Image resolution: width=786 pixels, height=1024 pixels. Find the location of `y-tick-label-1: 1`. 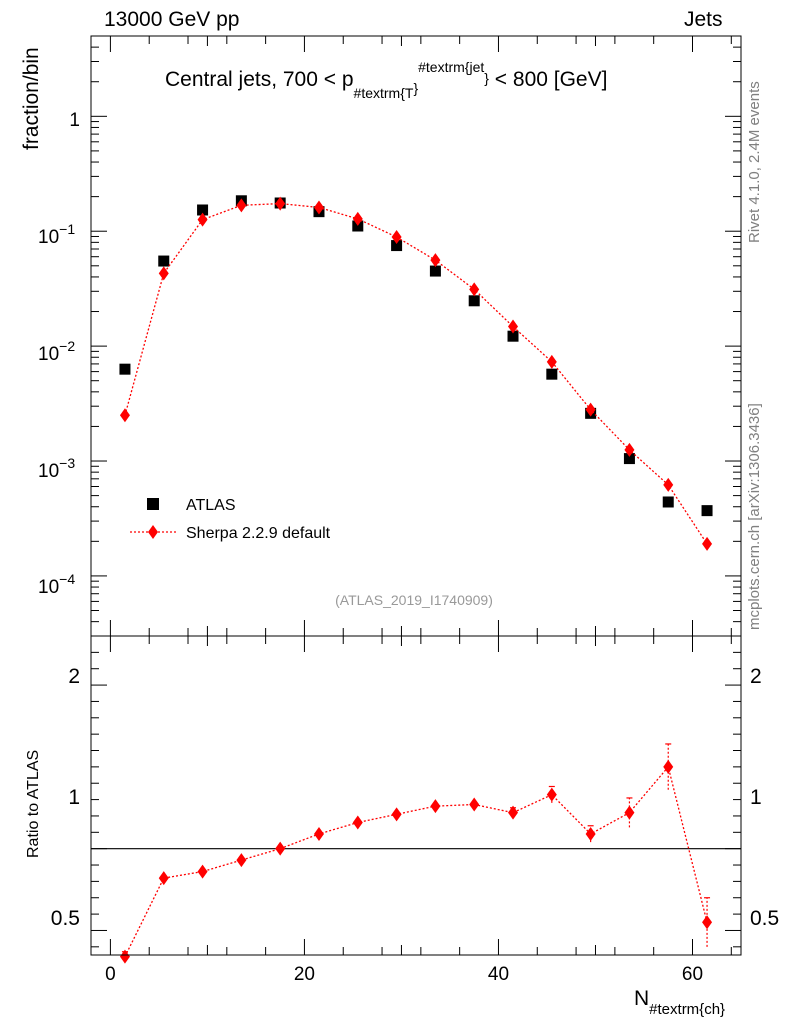

y-tick-label-1: 1 is located at coordinates (74, 120).